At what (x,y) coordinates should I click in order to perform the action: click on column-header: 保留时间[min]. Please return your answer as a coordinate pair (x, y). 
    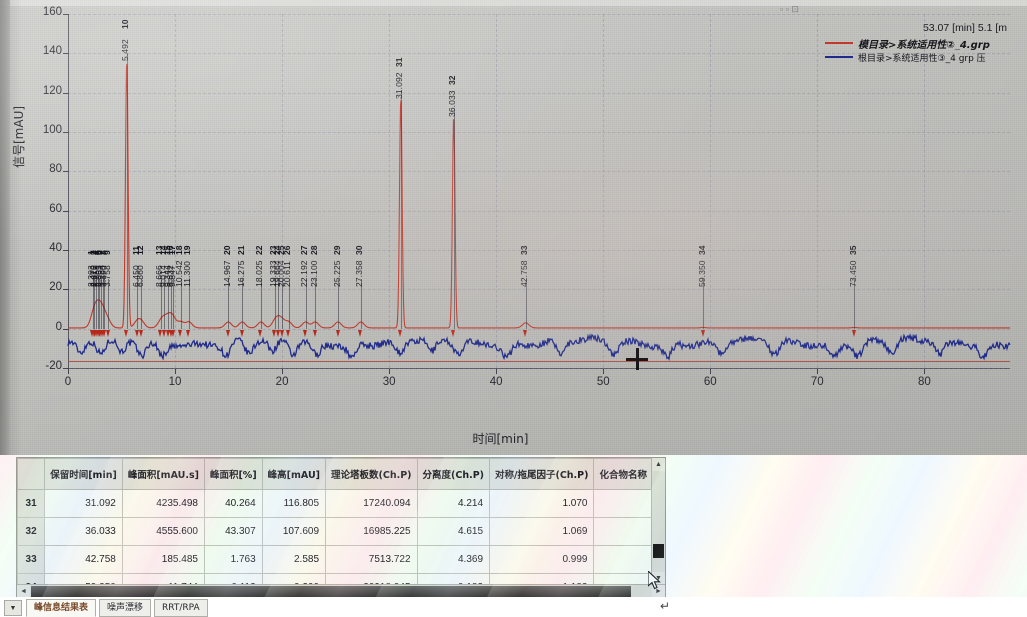
    Looking at the image, I should click on (83, 474).